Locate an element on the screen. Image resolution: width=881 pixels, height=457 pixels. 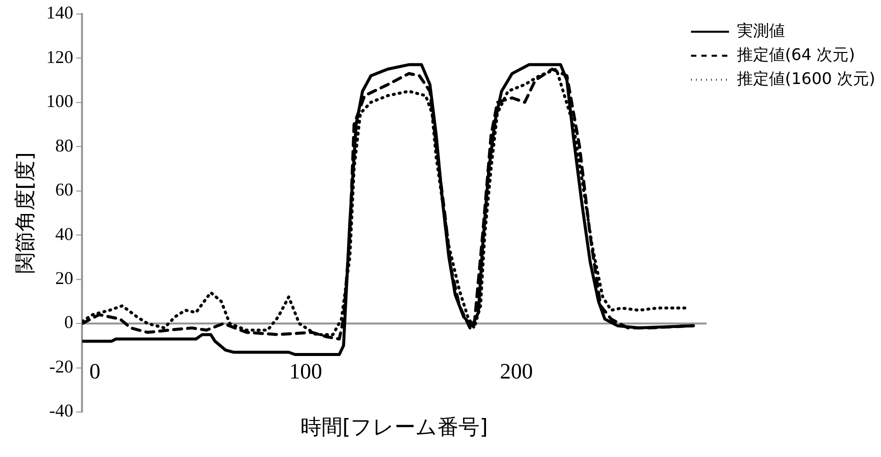
y-tick-label: -40 is located at coordinates (61, 410).